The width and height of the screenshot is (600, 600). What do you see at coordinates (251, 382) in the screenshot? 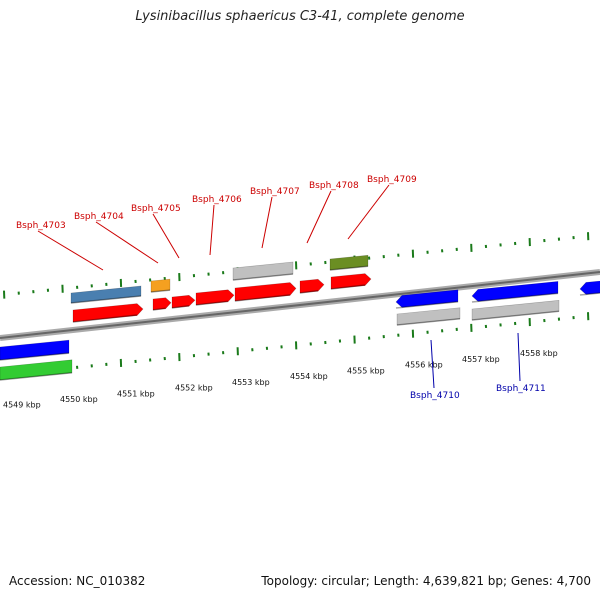
I see `kbp-label: 4553 kbp` at bounding box center [251, 382].